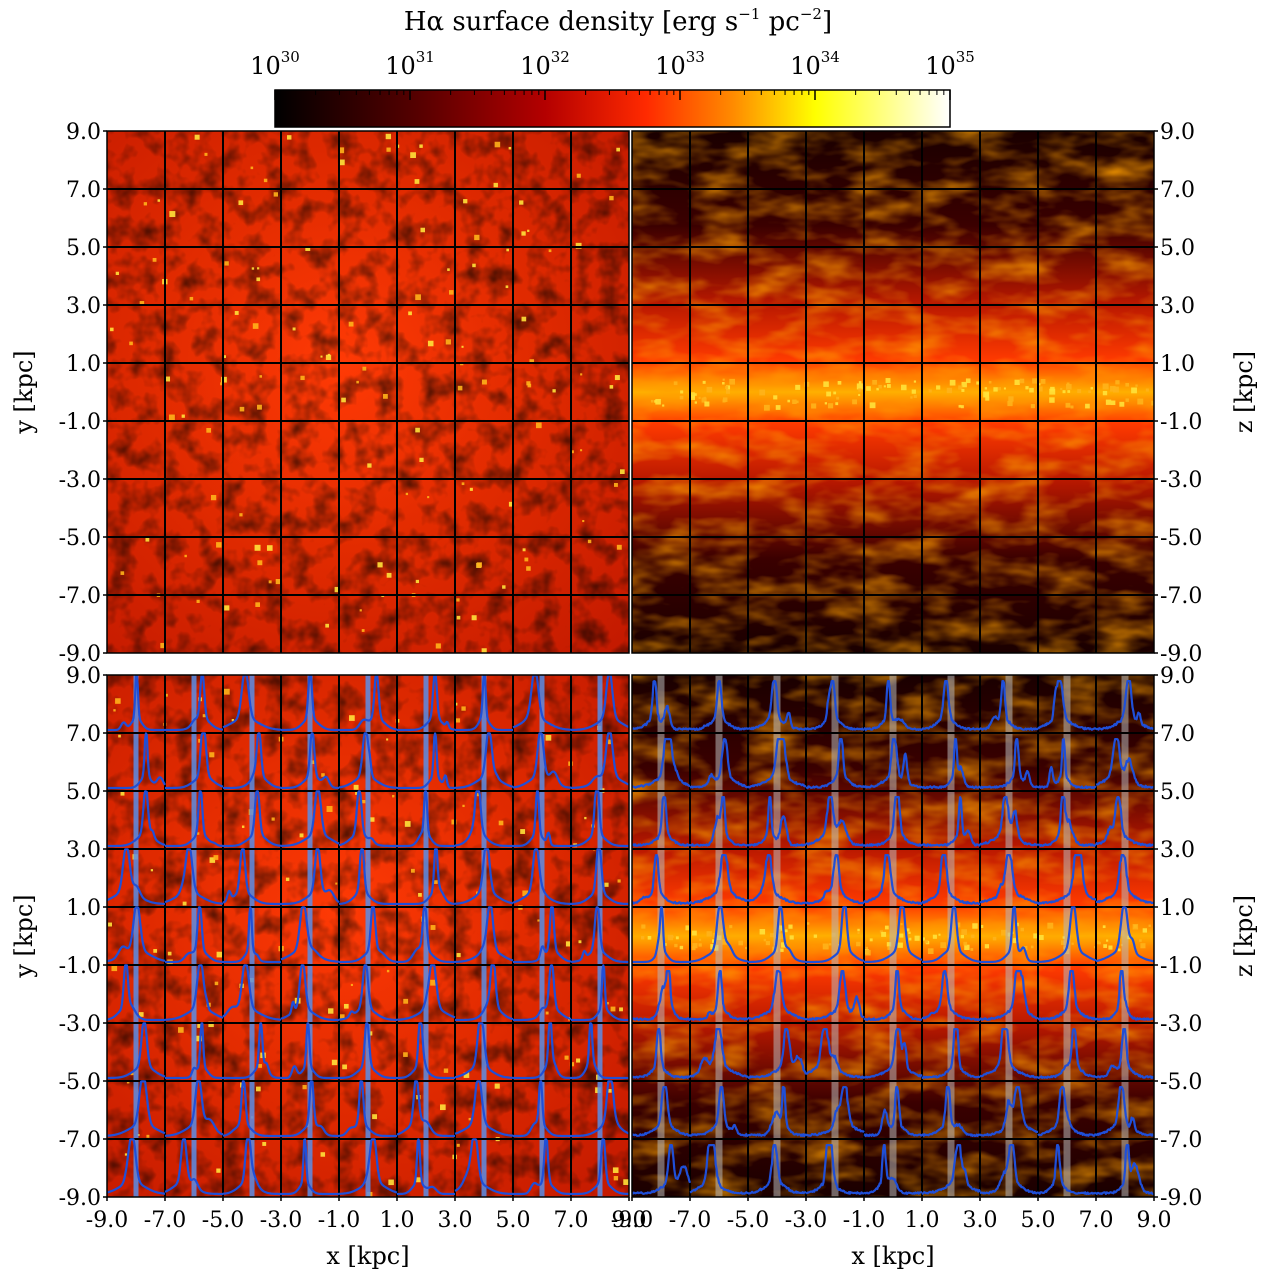 Image resolution: width=1274 pixels, height=1278 pixels. Describe the element at coordinates (513, 1220) in the screenshot. I see `x-tick-label: 5.0` at that location.